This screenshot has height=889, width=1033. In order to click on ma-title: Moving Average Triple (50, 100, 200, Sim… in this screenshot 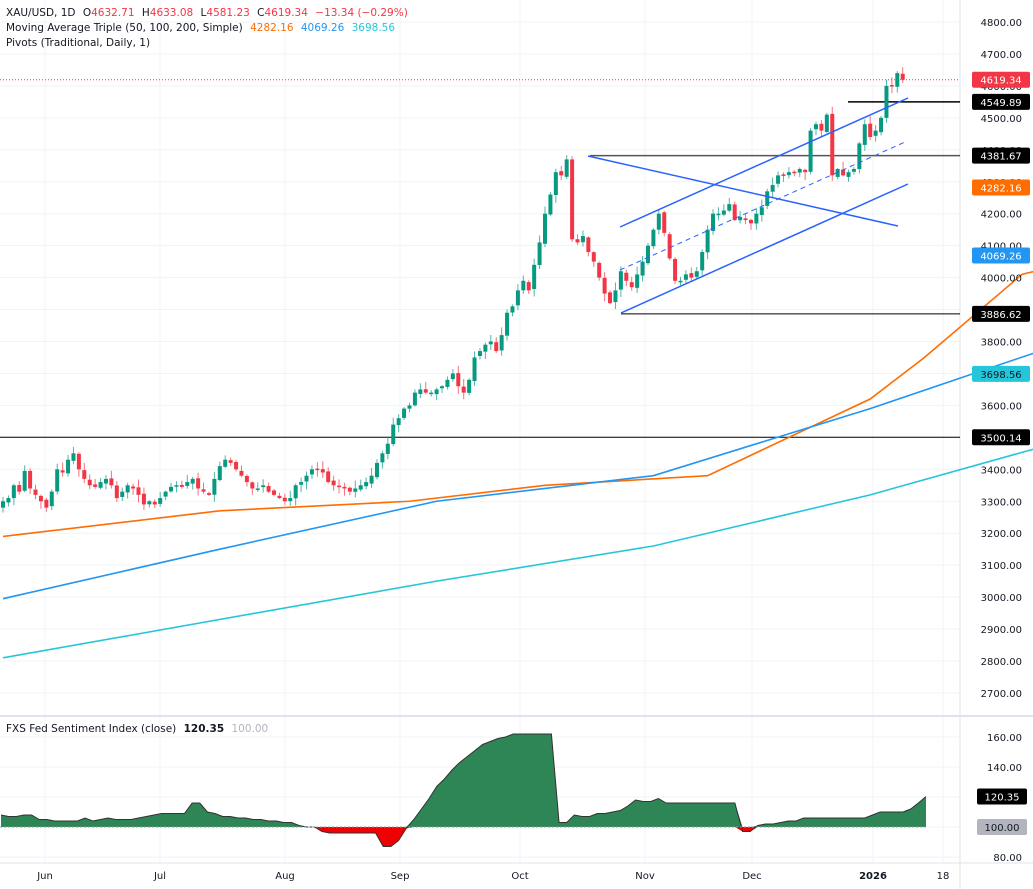, I will do `click(124, 28)`.